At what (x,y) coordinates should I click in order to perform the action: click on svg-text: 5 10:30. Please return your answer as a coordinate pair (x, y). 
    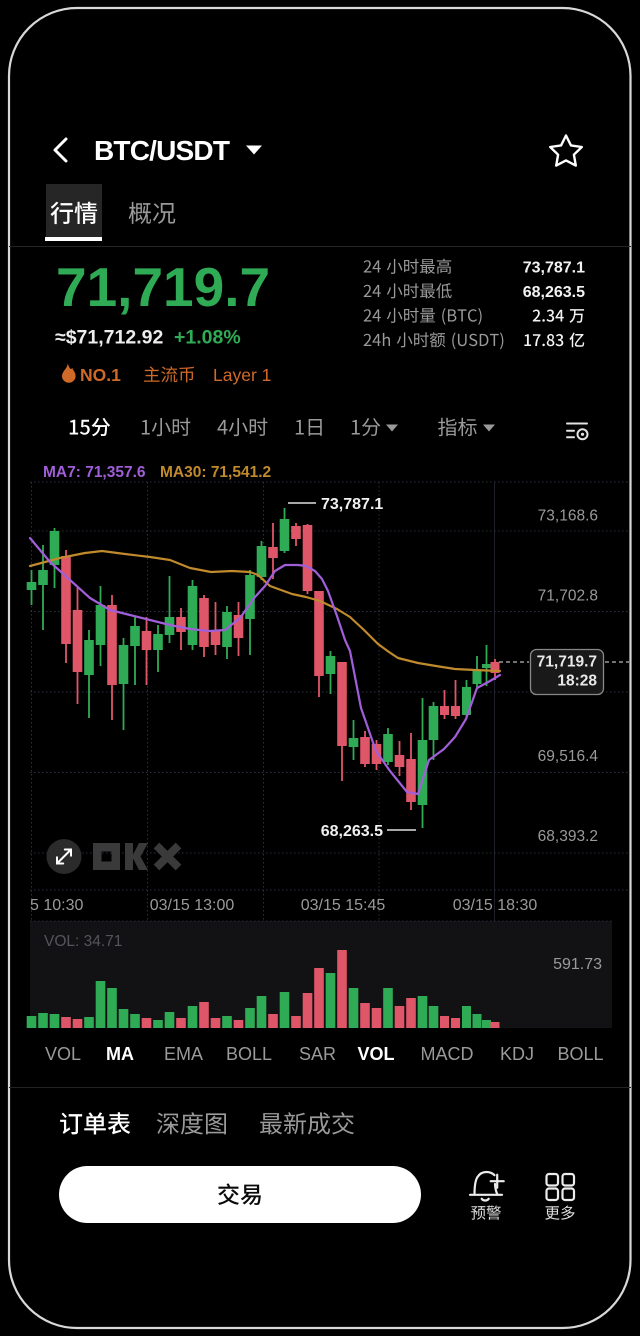
    Looking at the image, I should click on (56, 905).